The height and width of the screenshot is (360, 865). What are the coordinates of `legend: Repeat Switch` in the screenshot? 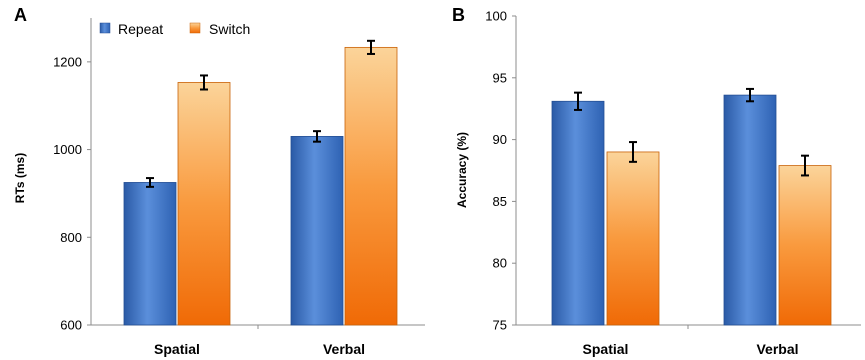 It's located at (174, 29).